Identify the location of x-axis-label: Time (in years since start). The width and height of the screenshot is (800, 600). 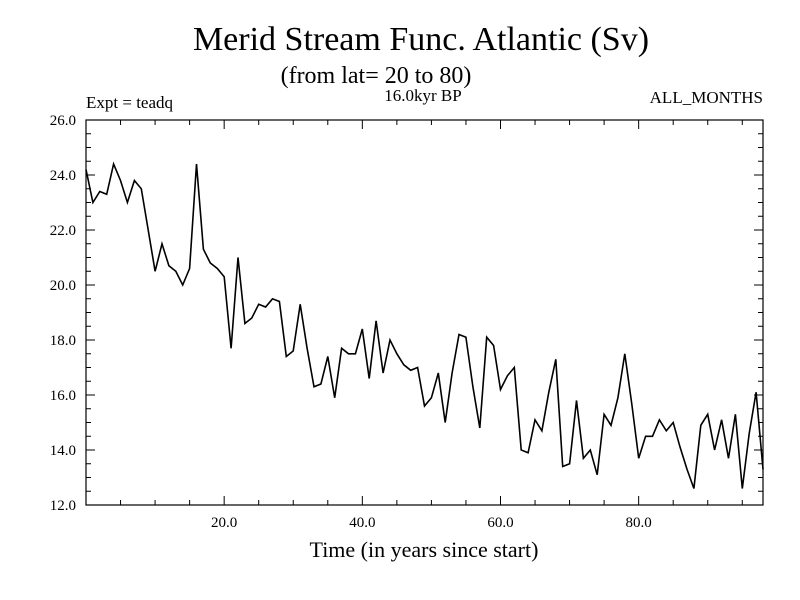
(424, 549).